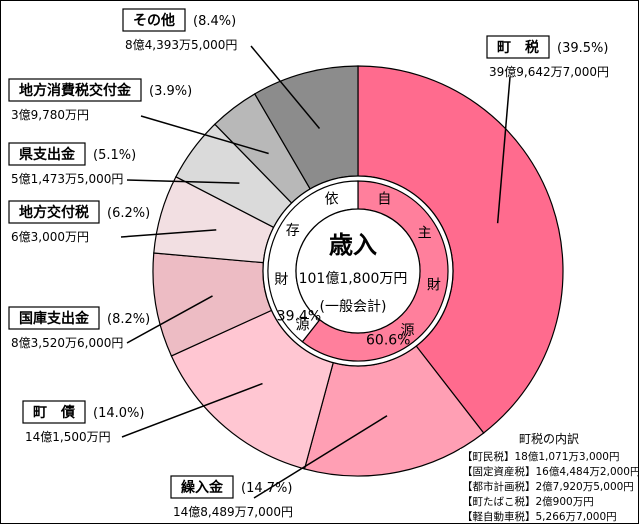 Image resolution: width=639 pixels, height=527 pixels. Describe the element at coordinates (332, 200) in the screenshot. I see `inner-label-izon-char: 依` at that location.